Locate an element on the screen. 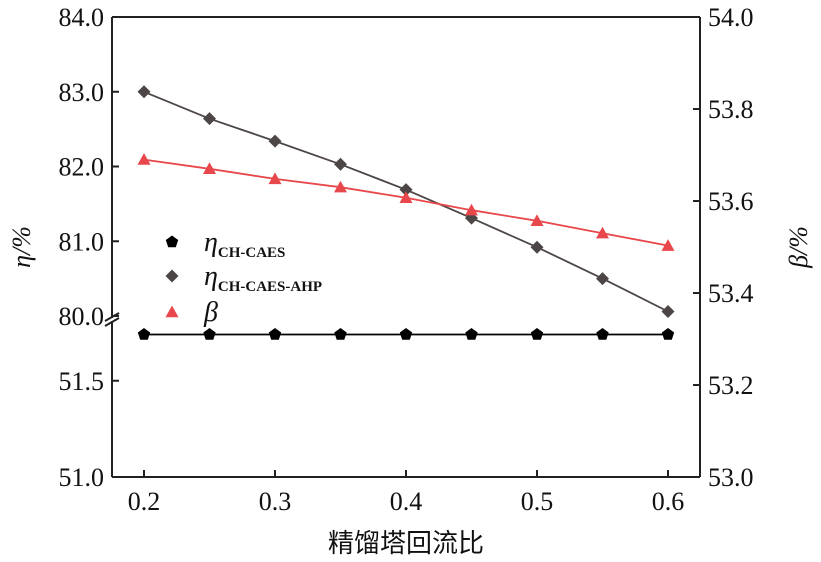 Image resolution: width=821 pixels, height=562 pixels. legend-label: β is located at coordinates (210, 312).